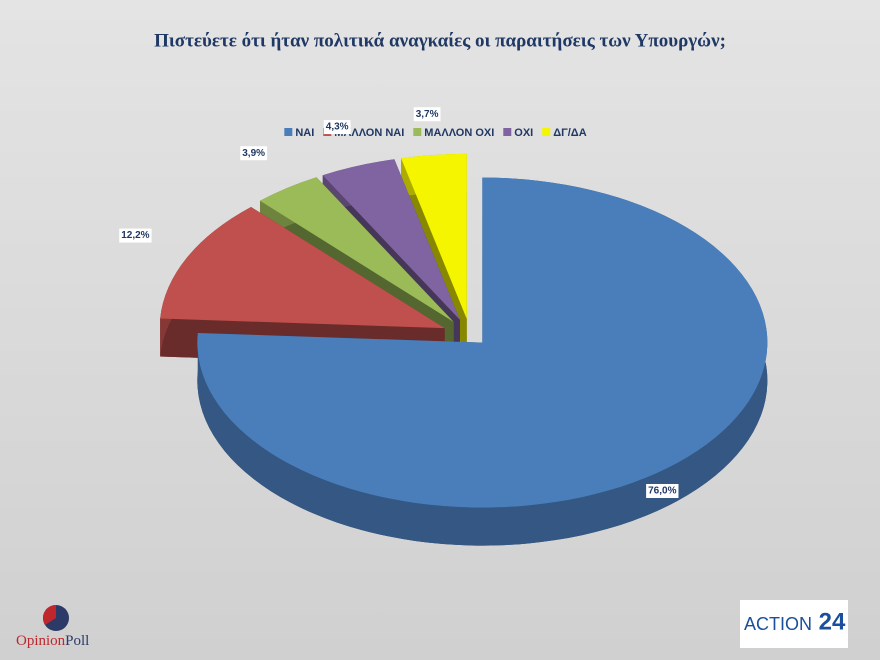 The width and height of the screenshot is (880, 660). What do you see at coordinates (369, 133) in the screenshot?
I see `legend-label: ΜΑΛΛΟΝ ΝΑΙ` at bounding box center [369, 133].